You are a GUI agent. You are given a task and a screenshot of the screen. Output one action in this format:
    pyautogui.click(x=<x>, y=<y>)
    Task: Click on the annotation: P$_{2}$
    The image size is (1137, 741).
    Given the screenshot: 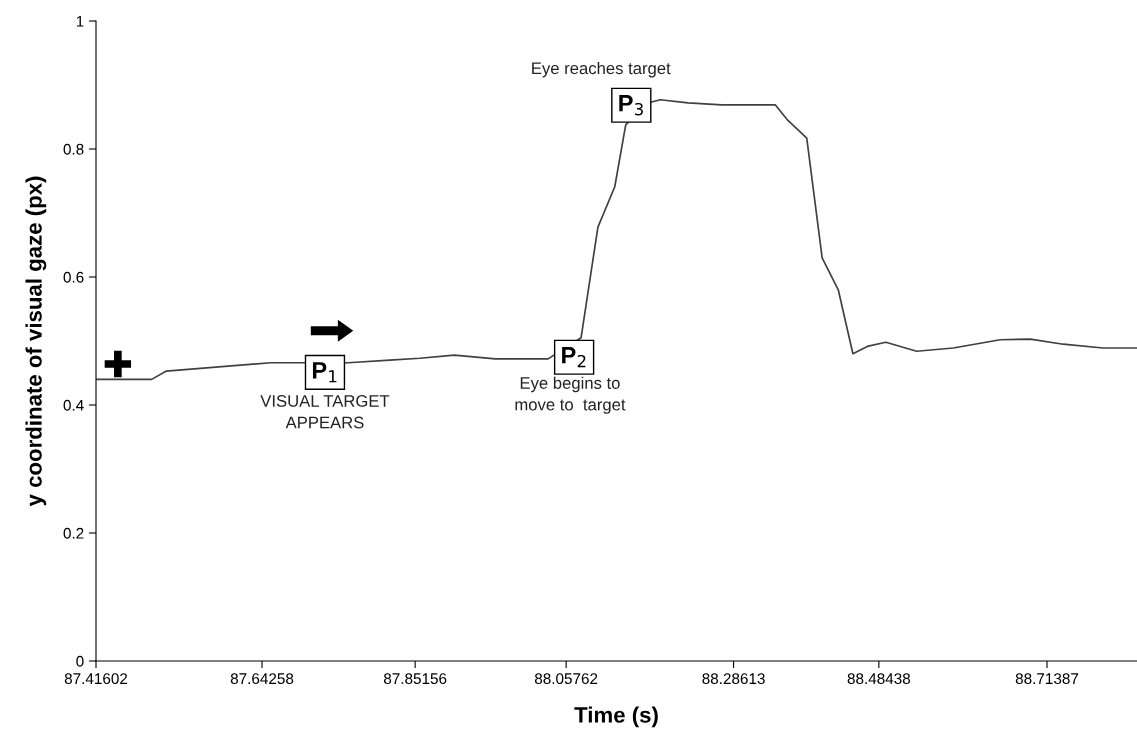 What is the action you would take?
    pyautogui.click(x=574, y=357)
    